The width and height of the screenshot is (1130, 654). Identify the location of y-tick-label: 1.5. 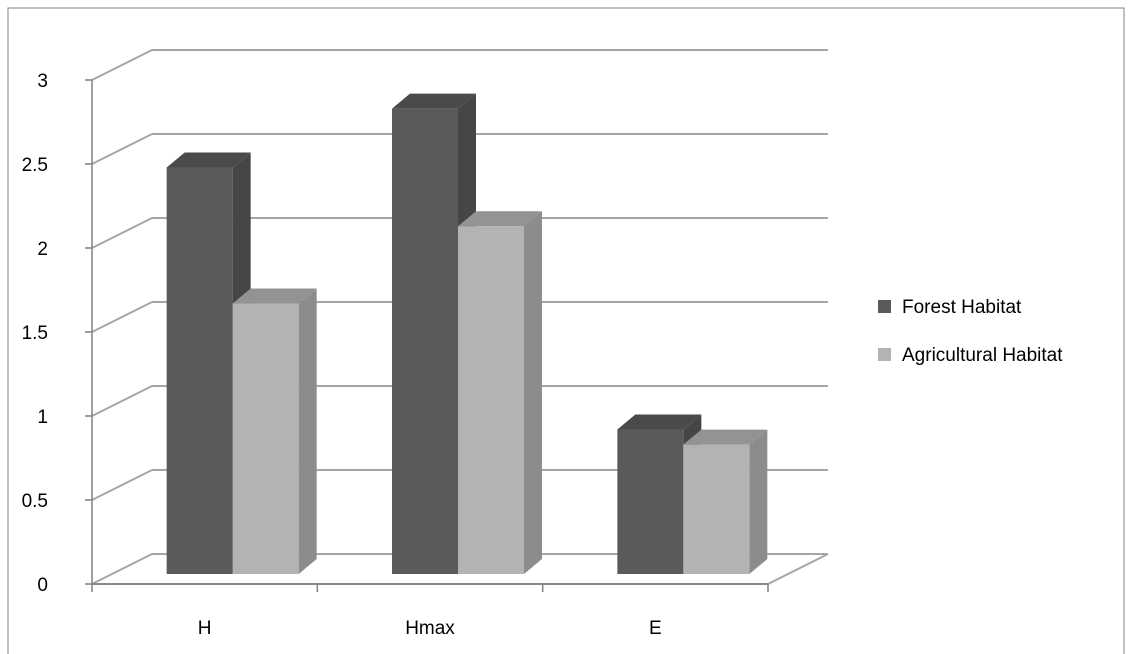
(35, 333).